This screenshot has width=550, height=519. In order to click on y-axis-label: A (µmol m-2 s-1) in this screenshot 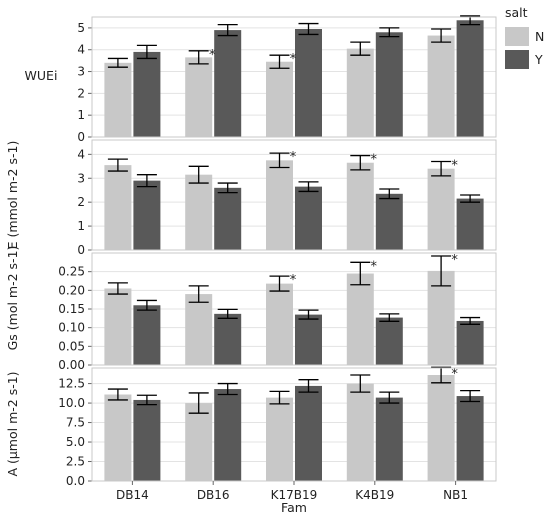, I will do `click(12, 423)`.